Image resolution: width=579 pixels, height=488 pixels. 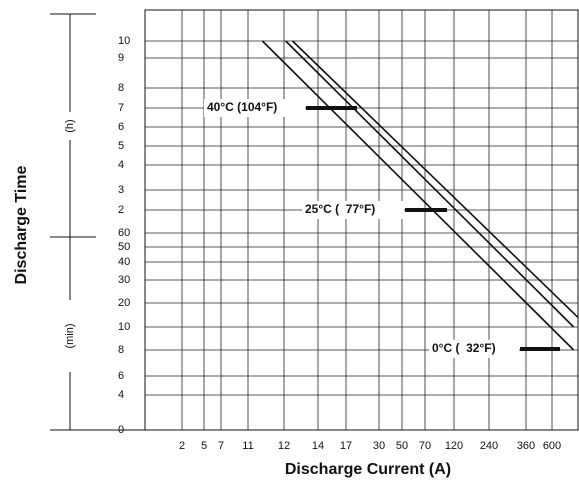 I want to click on y-tick-label: 5, so click(x=121, y=146).